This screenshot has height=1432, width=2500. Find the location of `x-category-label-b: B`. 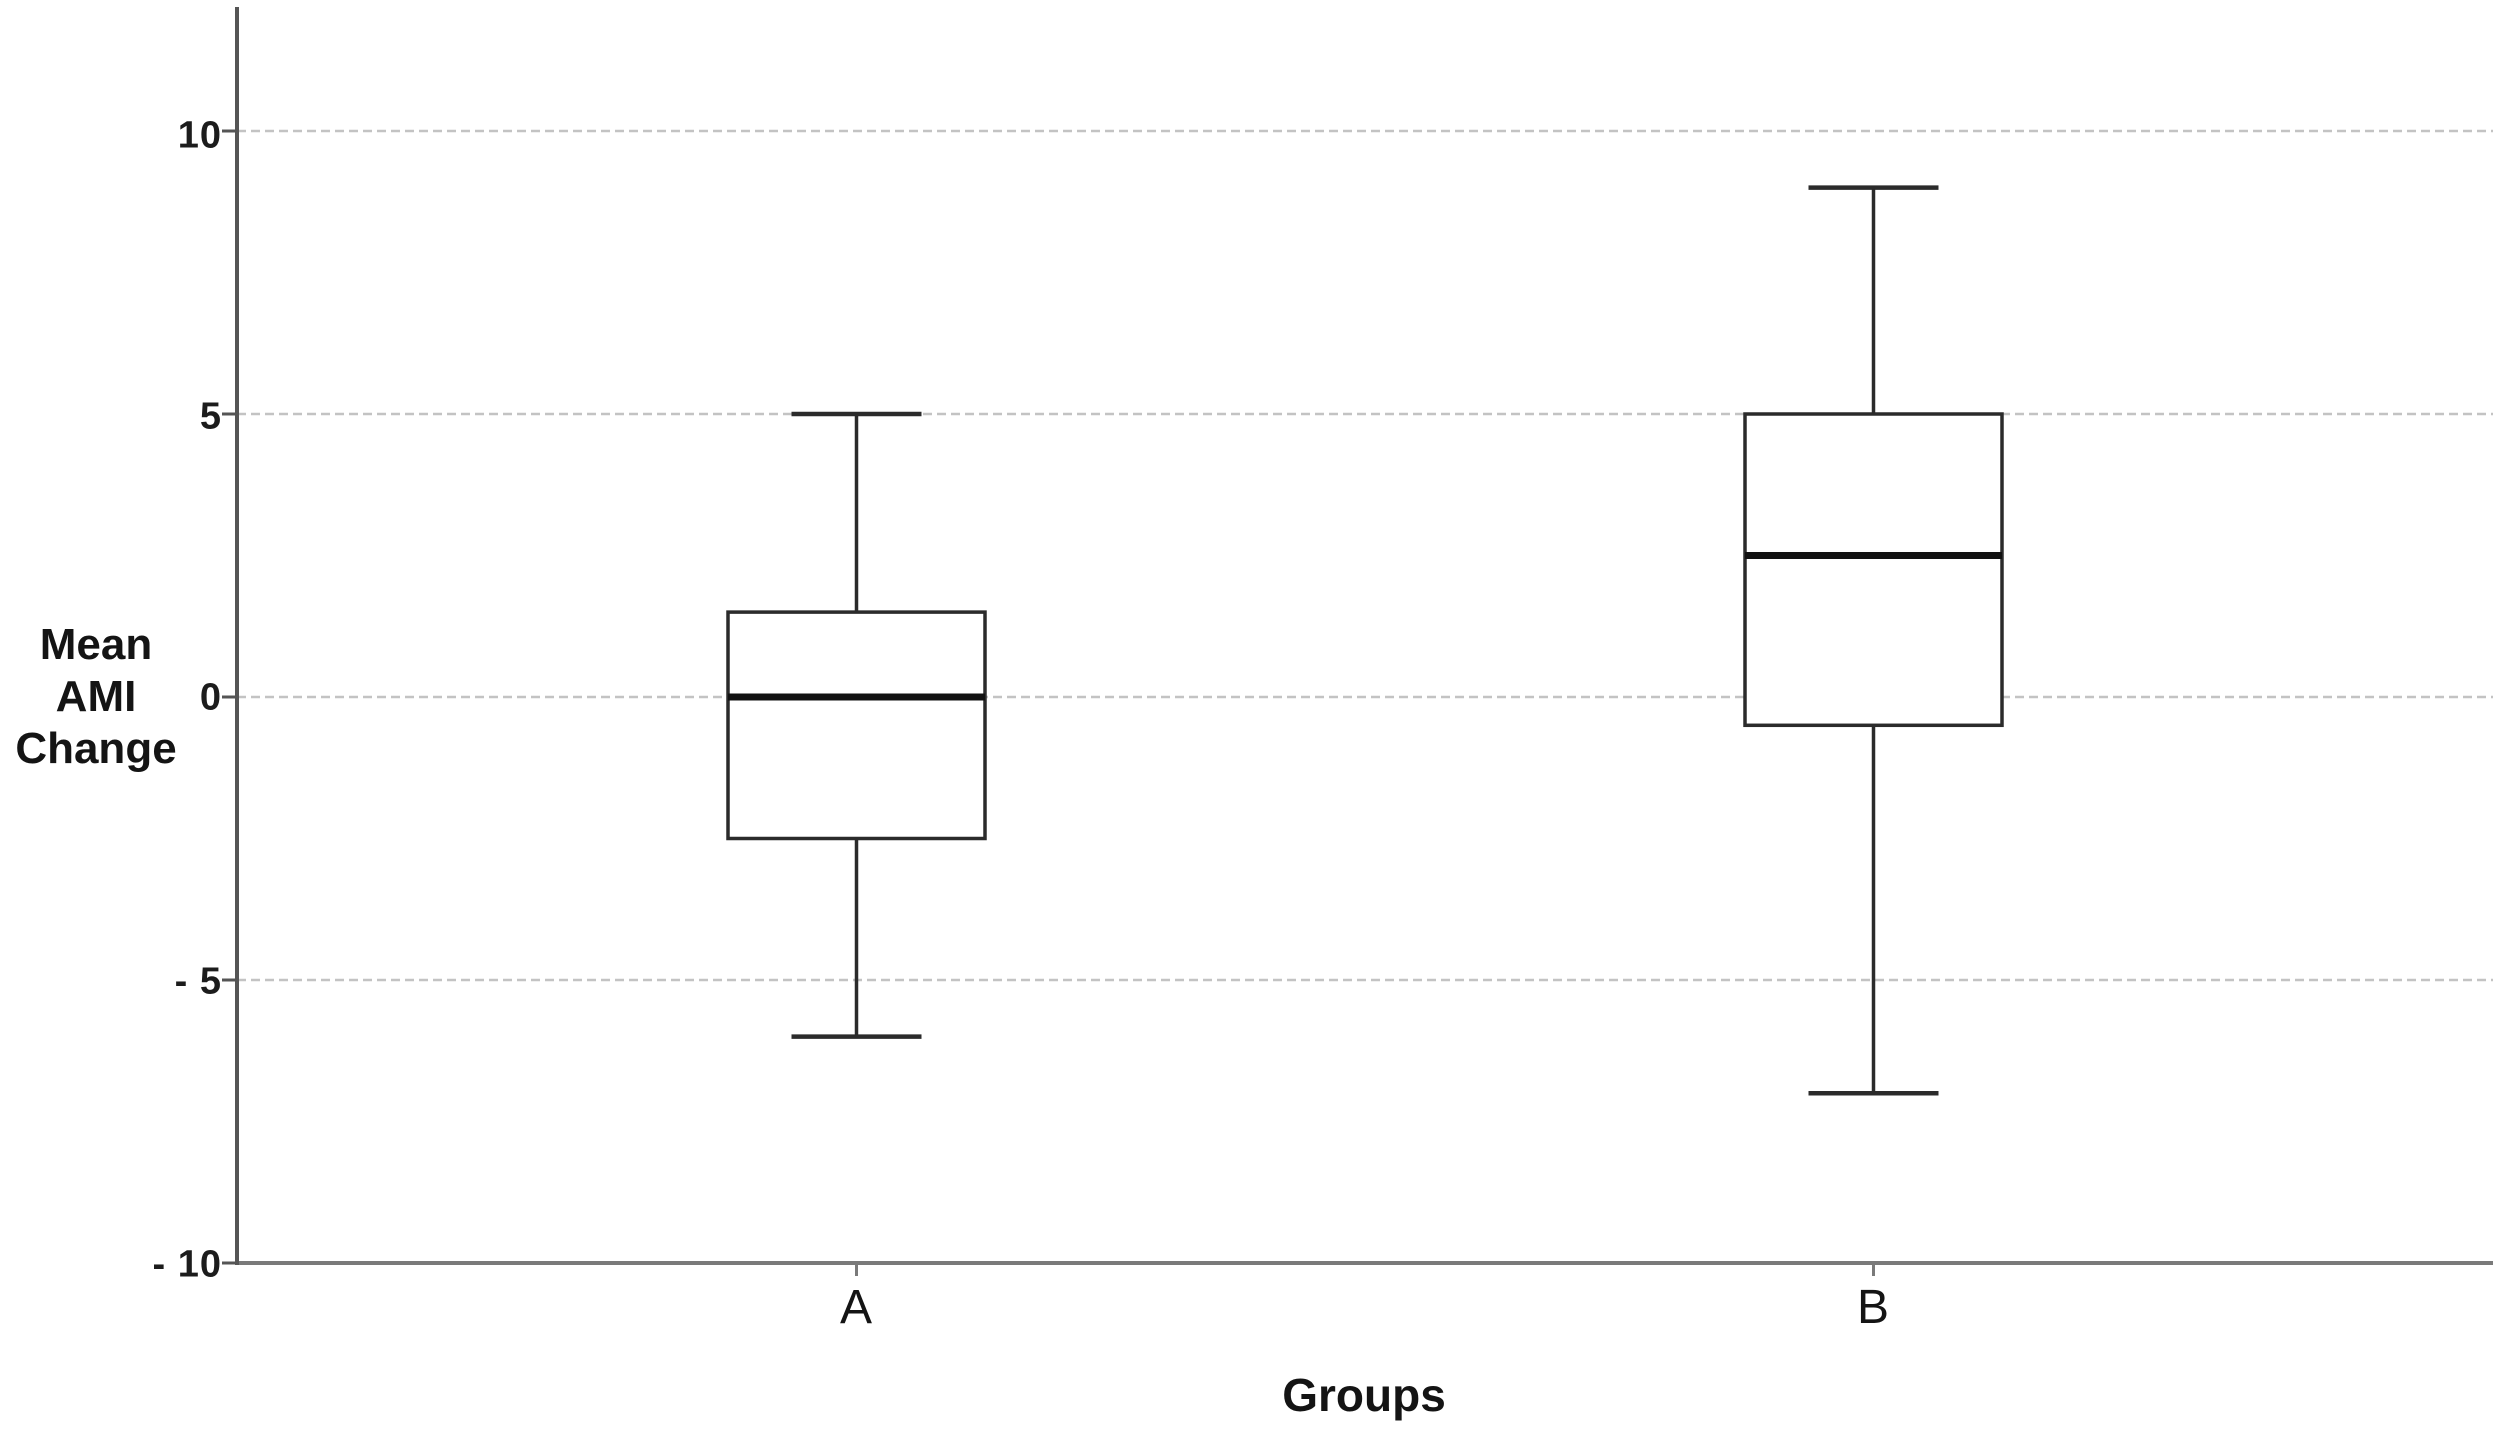

x-category-label-b: B is located at coordinates (1872, 1307).